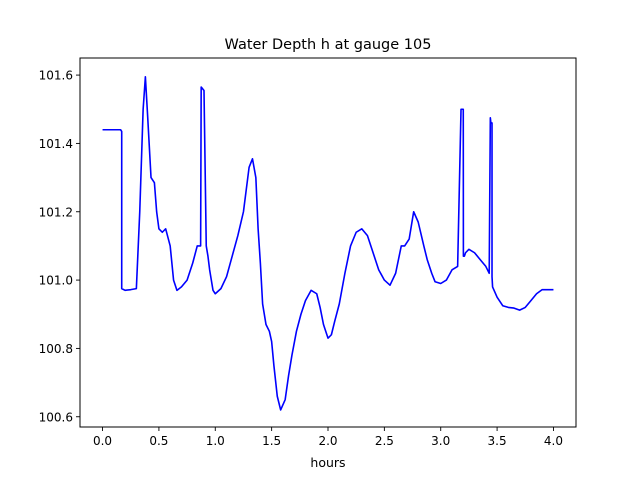 This screenshot has width=640, height=484. Describe the element at coordinates (327, 441) in the screenshot. I see `x-tick-label: 2.0` at that location.